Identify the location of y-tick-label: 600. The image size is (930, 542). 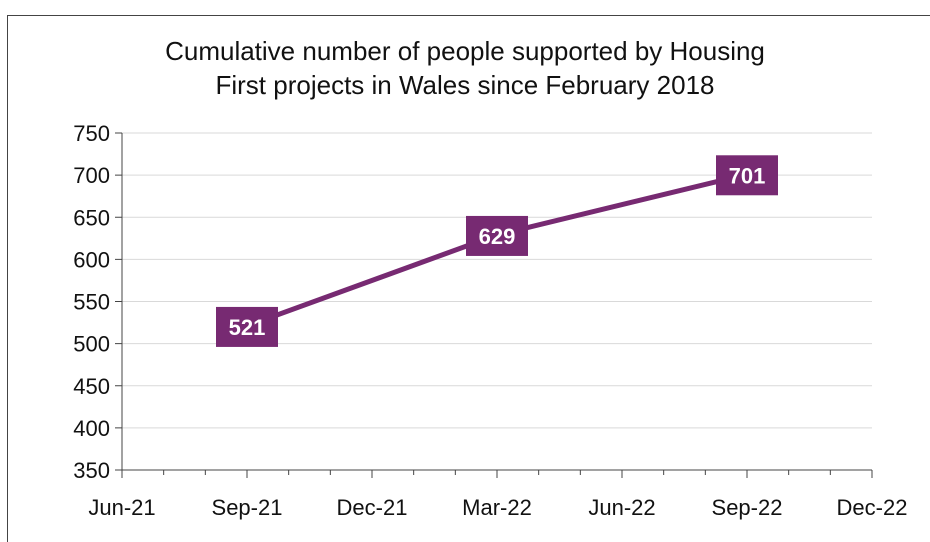
(91, 259).